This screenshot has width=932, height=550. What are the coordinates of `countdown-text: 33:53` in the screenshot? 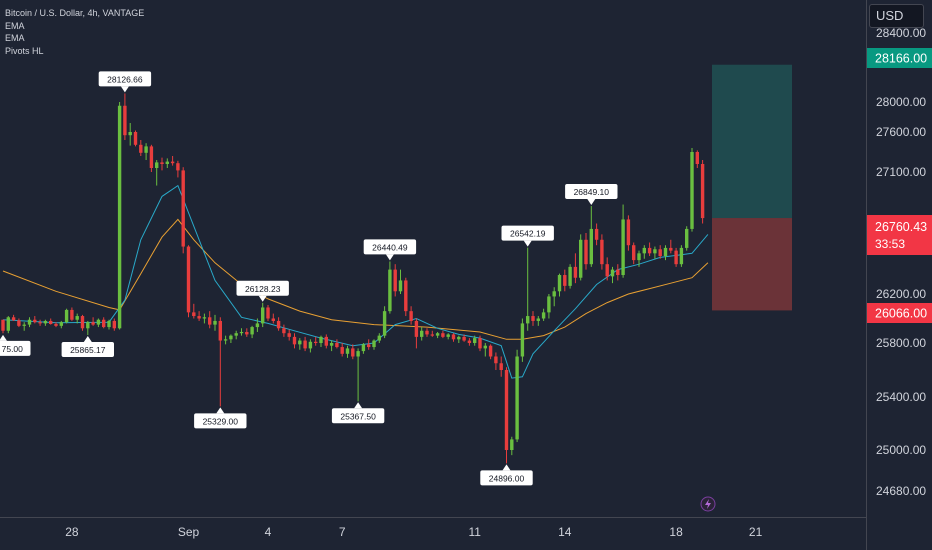 It's located at (890, 244).